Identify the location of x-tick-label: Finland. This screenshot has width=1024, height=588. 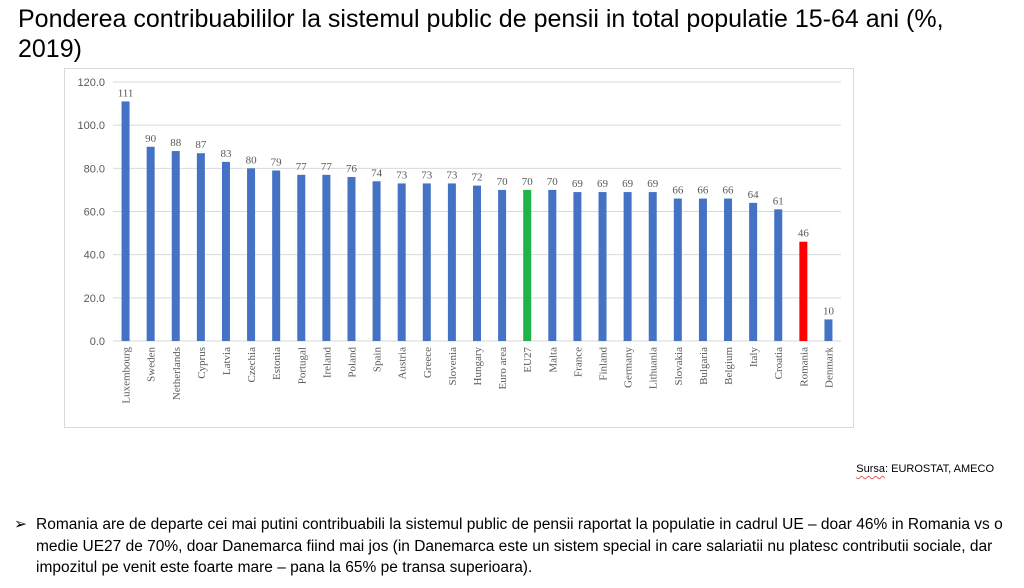
(604, 364).